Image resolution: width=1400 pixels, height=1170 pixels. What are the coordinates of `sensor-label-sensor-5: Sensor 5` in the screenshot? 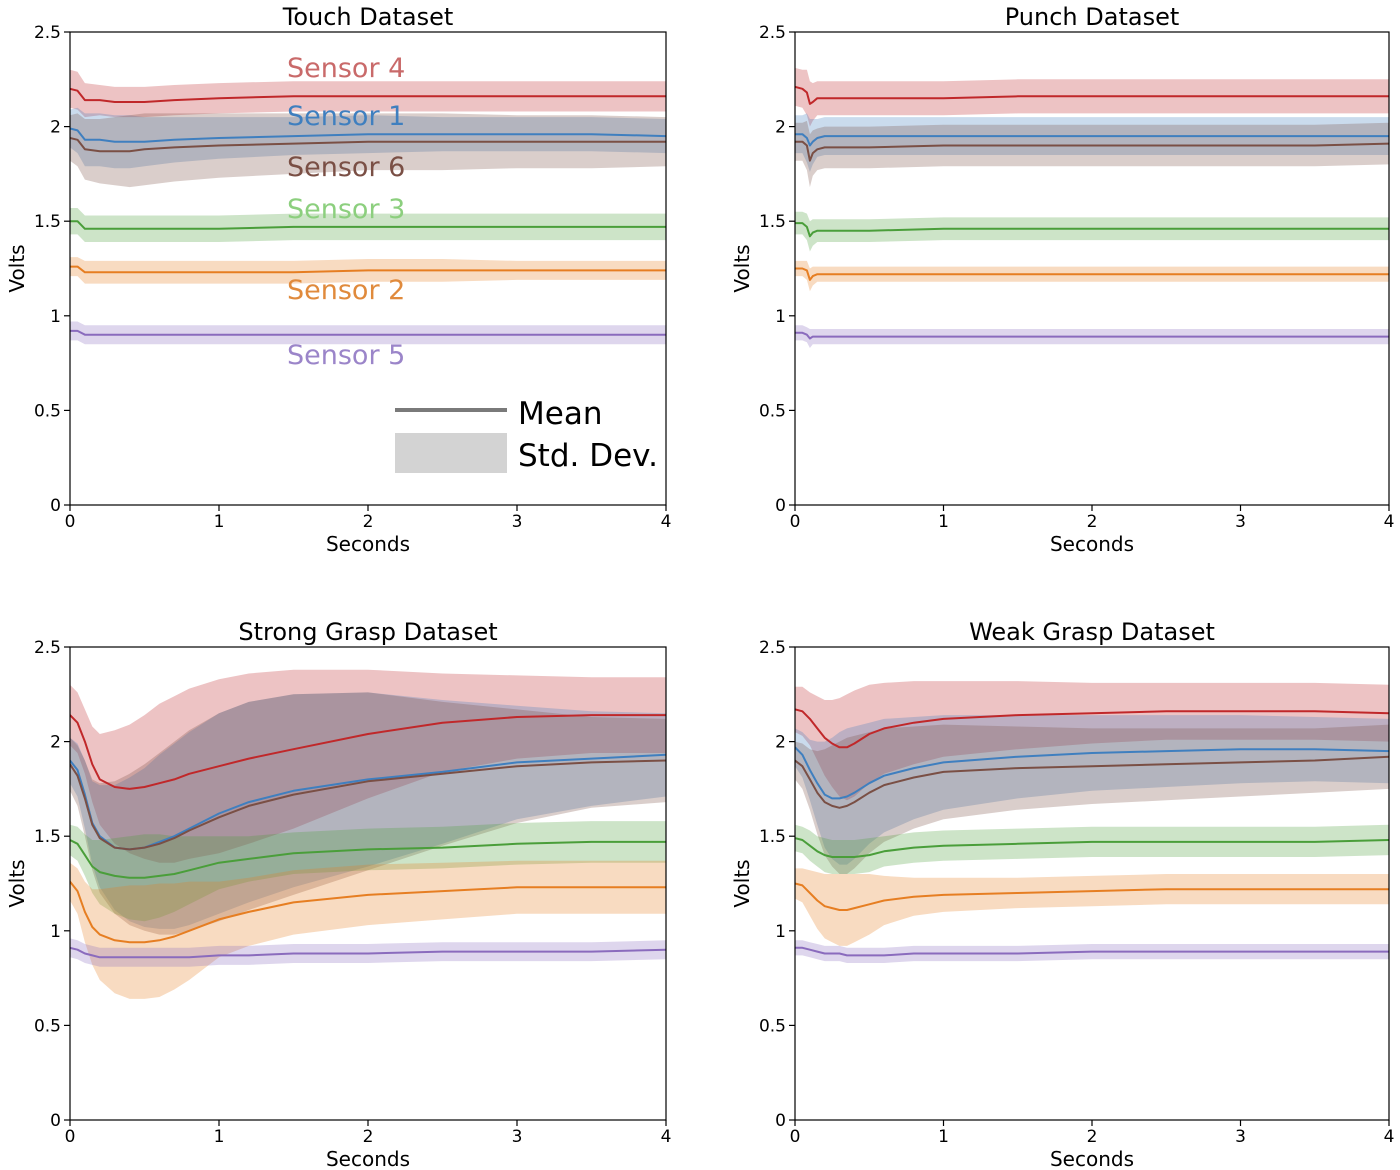 It's located at (346, 355).